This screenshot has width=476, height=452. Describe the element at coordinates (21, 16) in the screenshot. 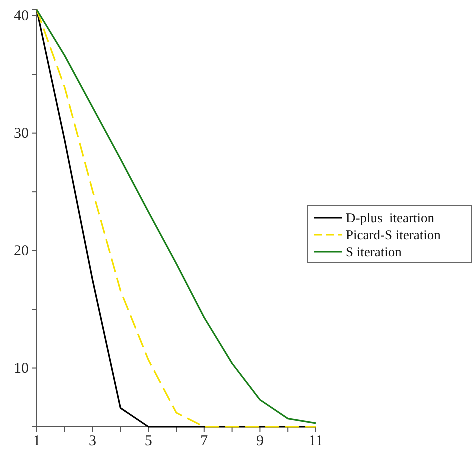

I see `y-tick-label: 40` at that location.